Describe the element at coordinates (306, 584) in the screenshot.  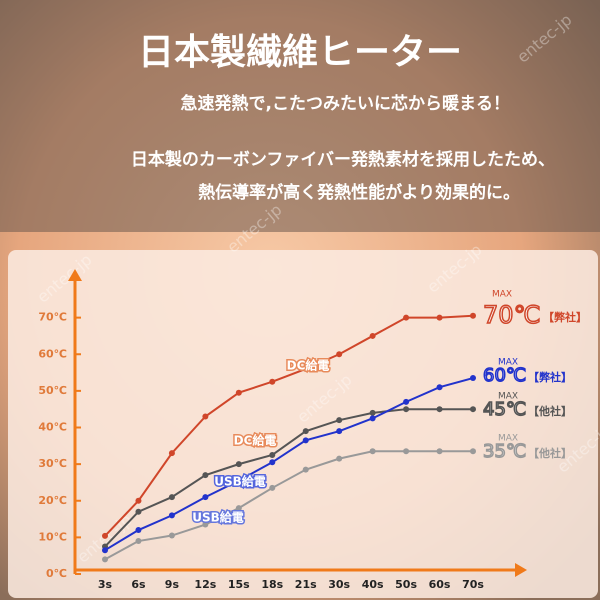
I see `x-tick-label: 21s` at that location.